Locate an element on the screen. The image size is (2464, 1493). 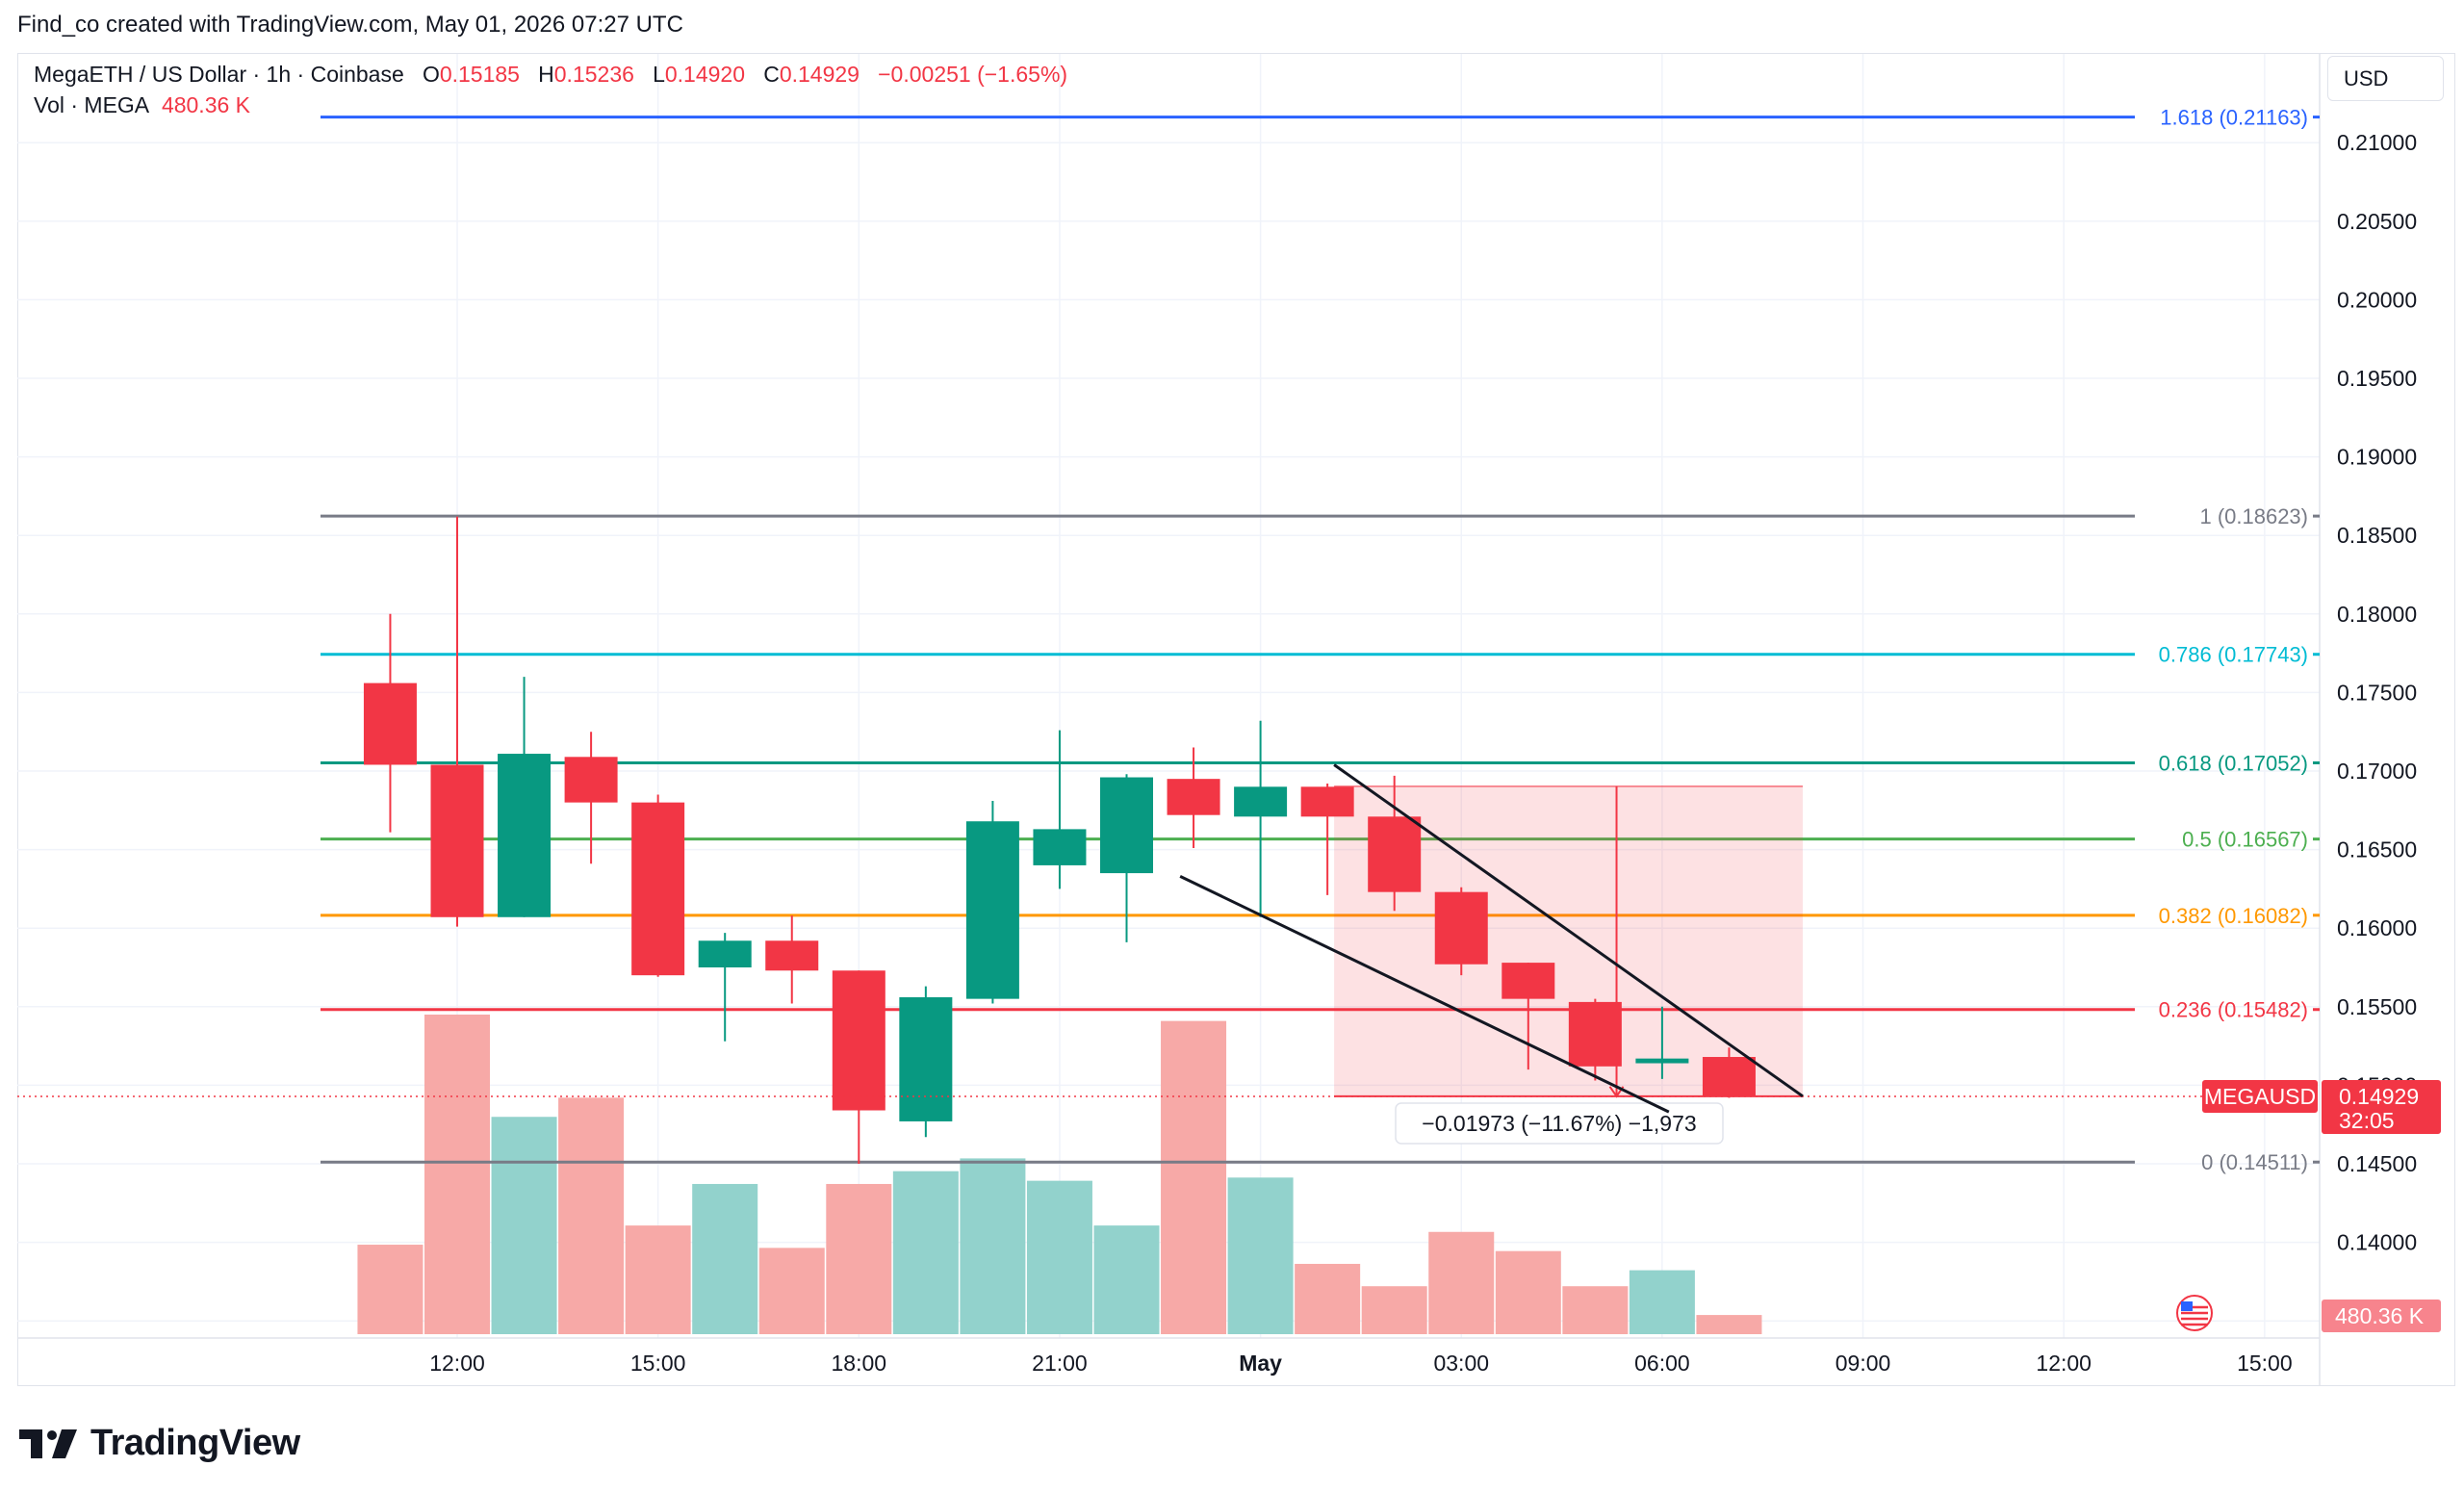
high-label: H is located at coordinates (546, 74).